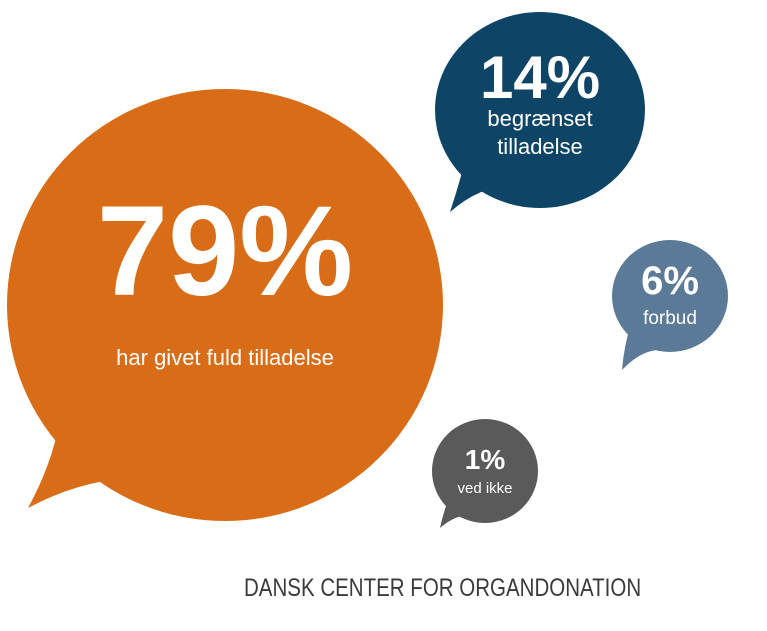 The width and height of the screenshot is (767, 631). Describe the element at coordinates (485, 459) in the screenshot. I see `data-label-value: 1%` at that location.